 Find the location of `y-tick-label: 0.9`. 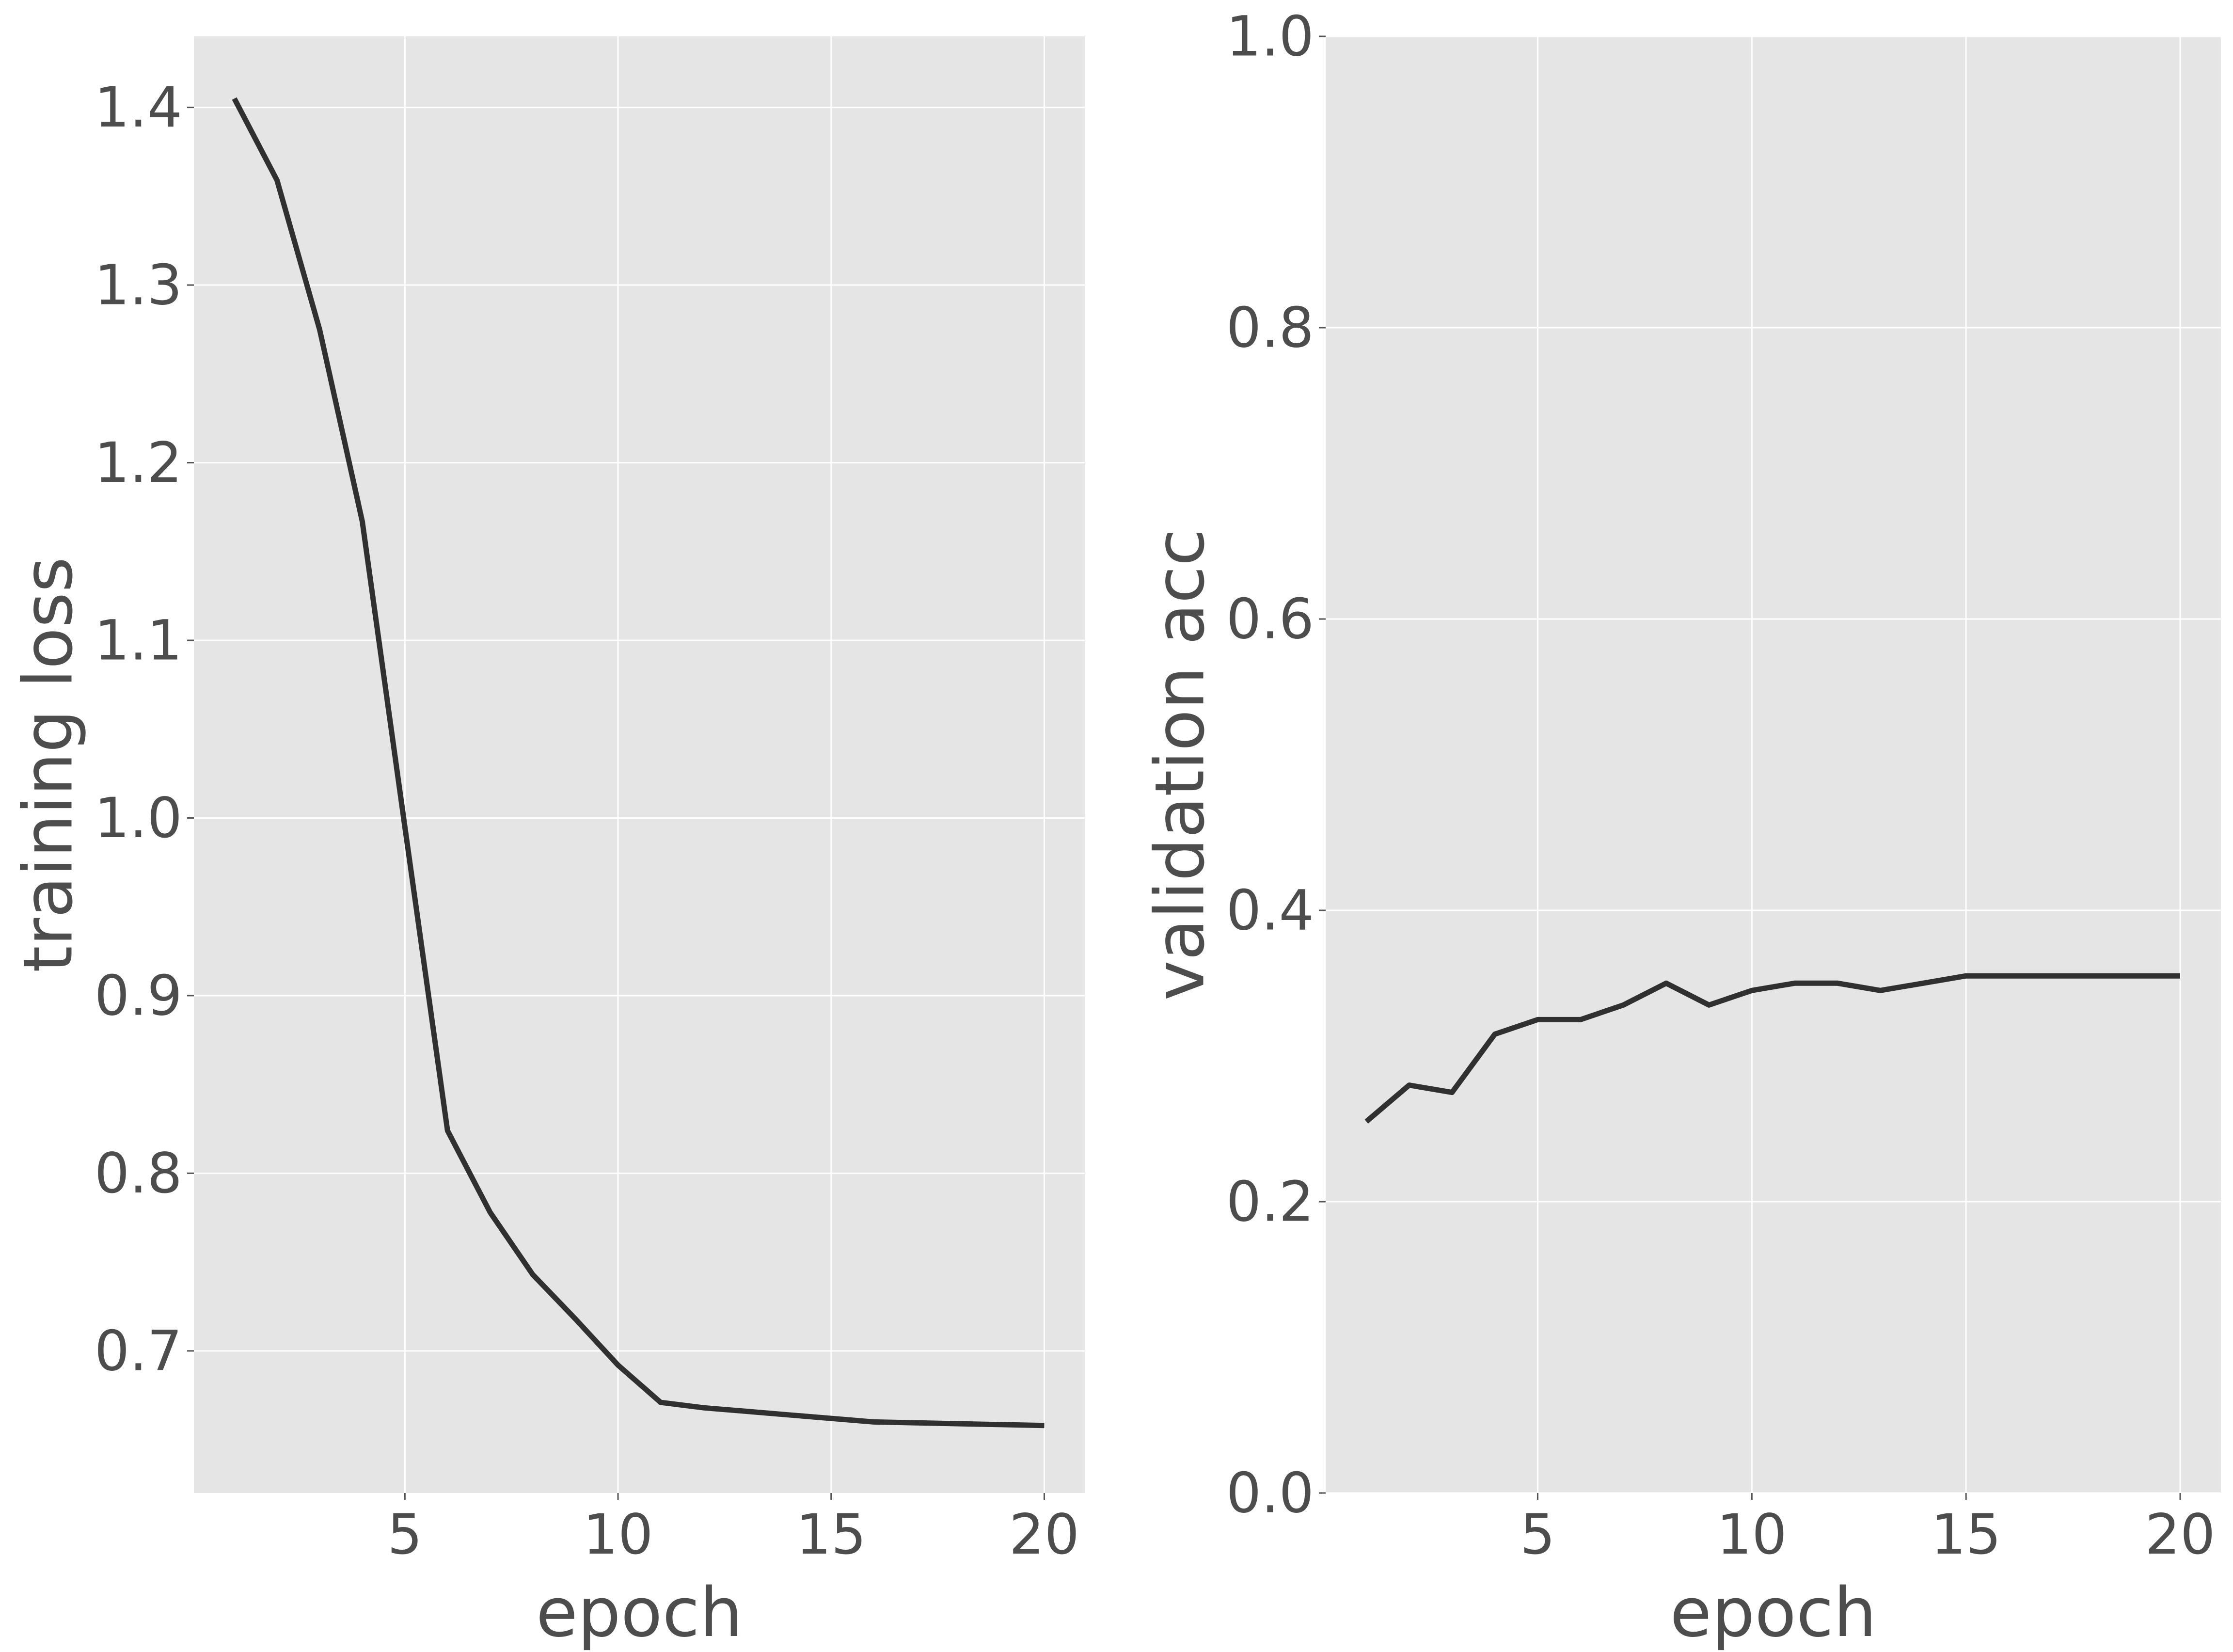

y-tick-label: 0.9 is located at coordinates (138, 996).